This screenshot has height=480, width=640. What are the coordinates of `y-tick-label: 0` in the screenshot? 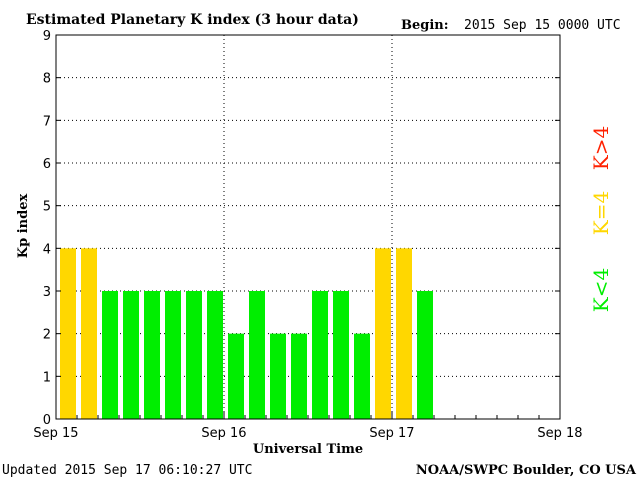 It's located at (47, 420).